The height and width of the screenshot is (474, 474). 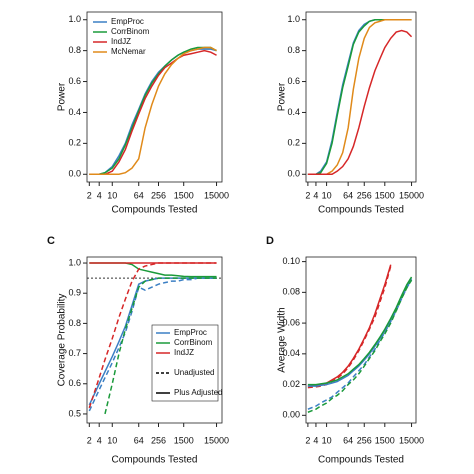 What do you see at coordinates (291, 415) in the screenshot?
I see `y-tick-label: 0.00` at bounding box center [291, 415].